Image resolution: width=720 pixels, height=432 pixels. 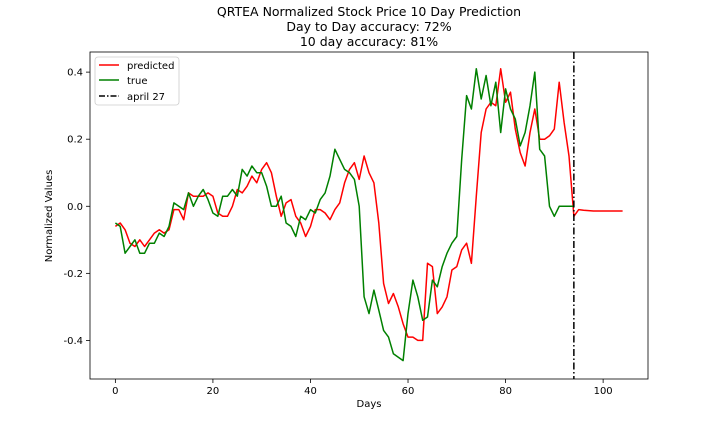 What do you see at coordinates (603, 391) in the screenshot?
I see `x-tick-label: 100` at bounding box center [603, 391].